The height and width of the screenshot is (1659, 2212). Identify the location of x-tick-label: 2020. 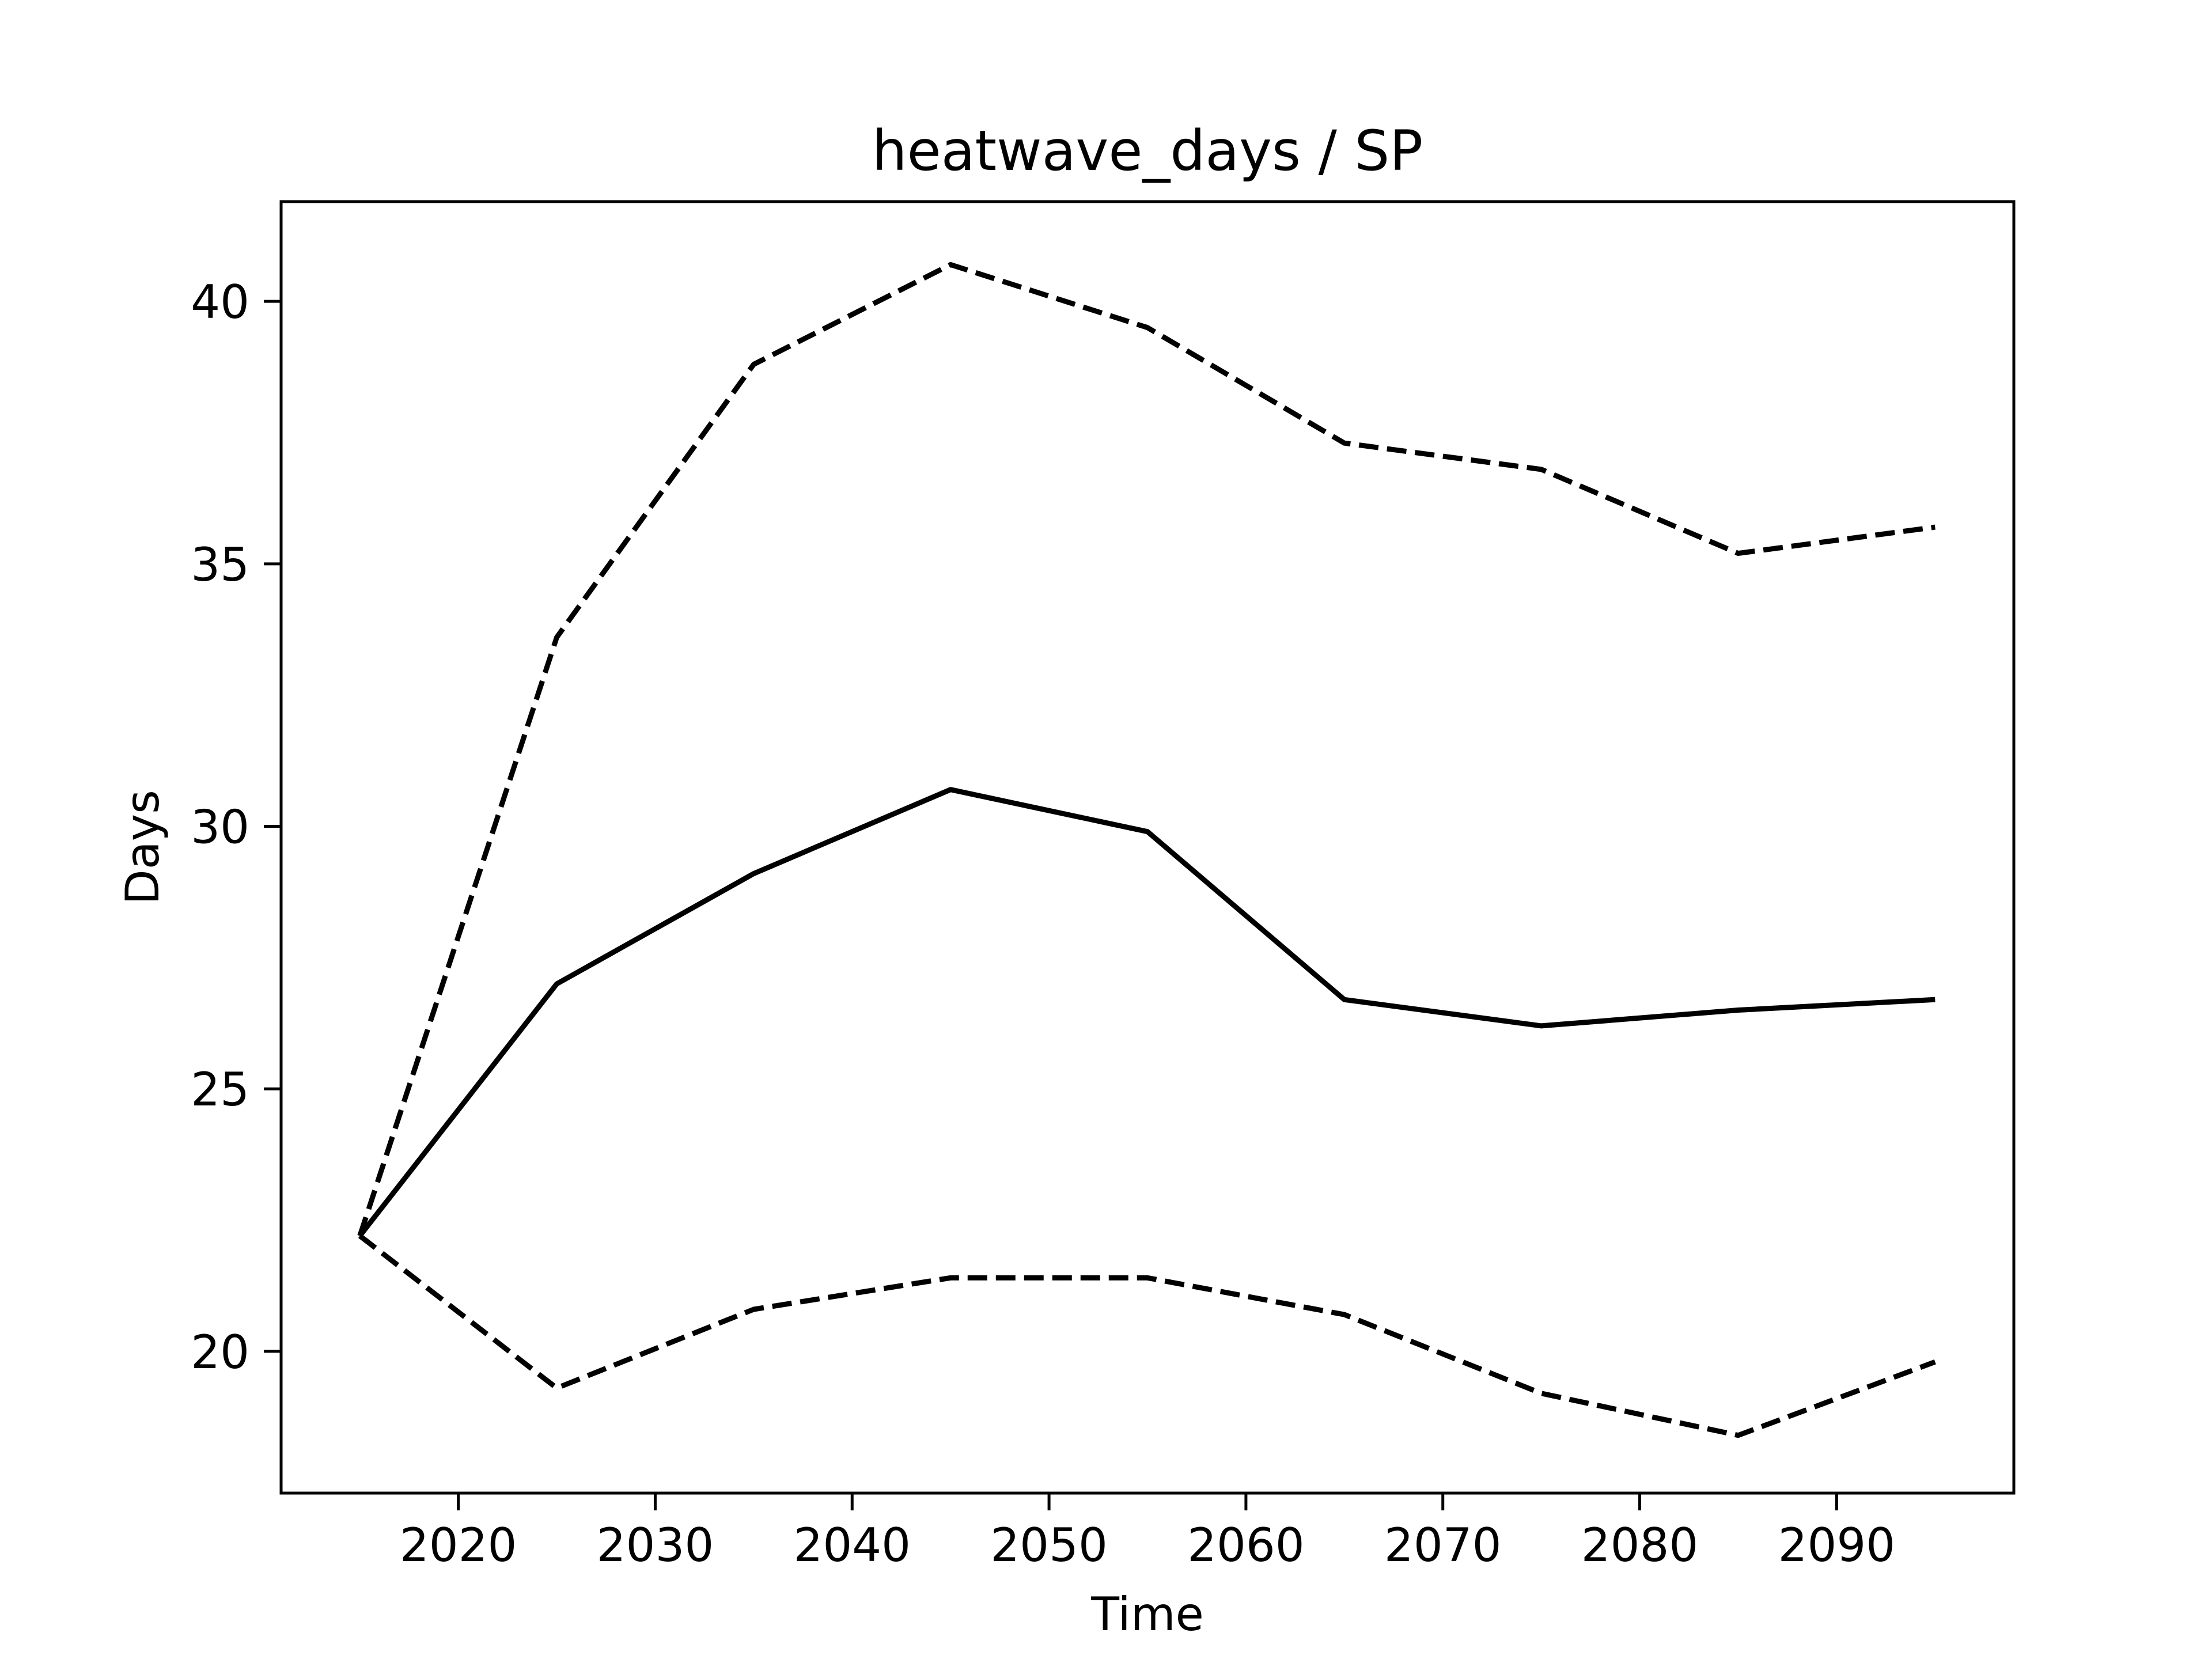
(458, 1545).